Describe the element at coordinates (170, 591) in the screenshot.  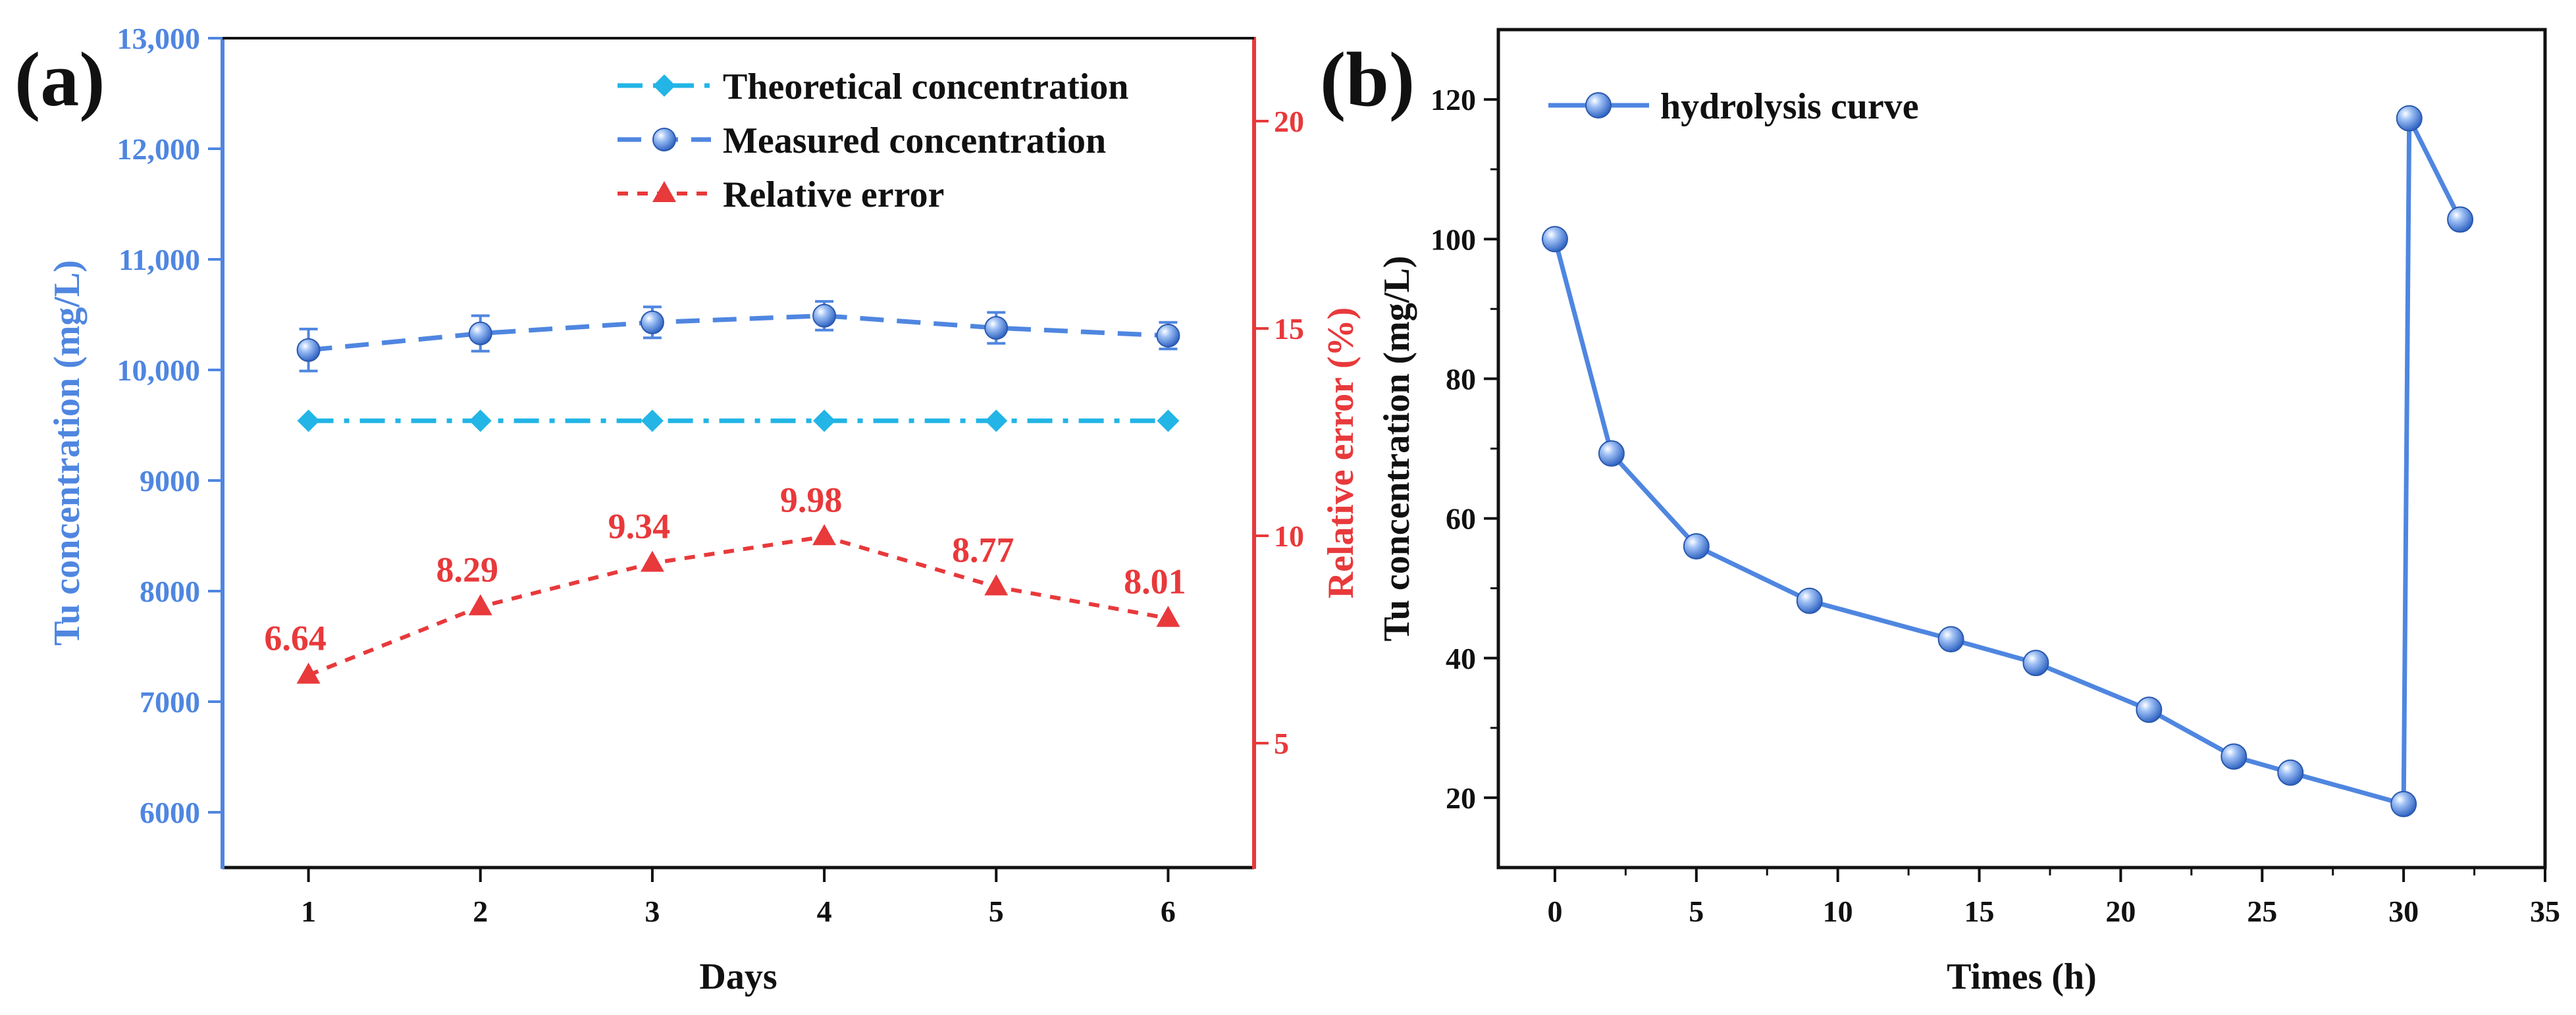
I see `panel-a-y-tick-label: 8000` at that location.